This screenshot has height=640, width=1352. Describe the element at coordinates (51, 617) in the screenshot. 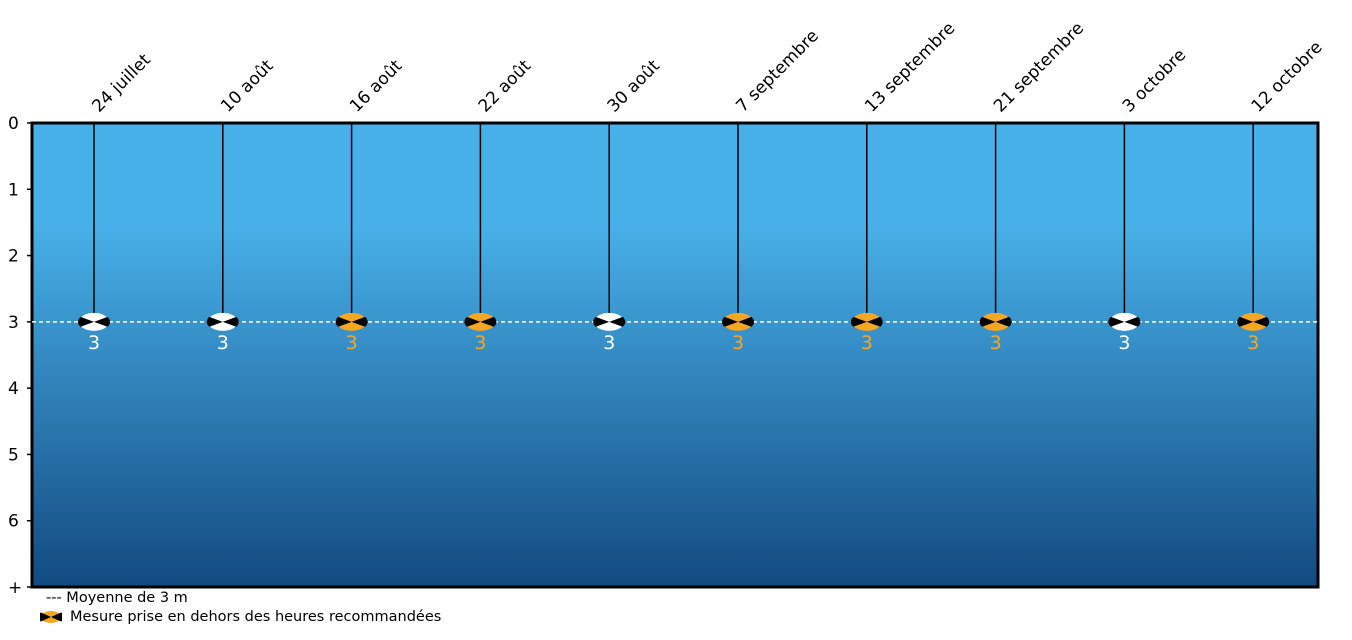

I see `secchi-disk-icon` at that location.